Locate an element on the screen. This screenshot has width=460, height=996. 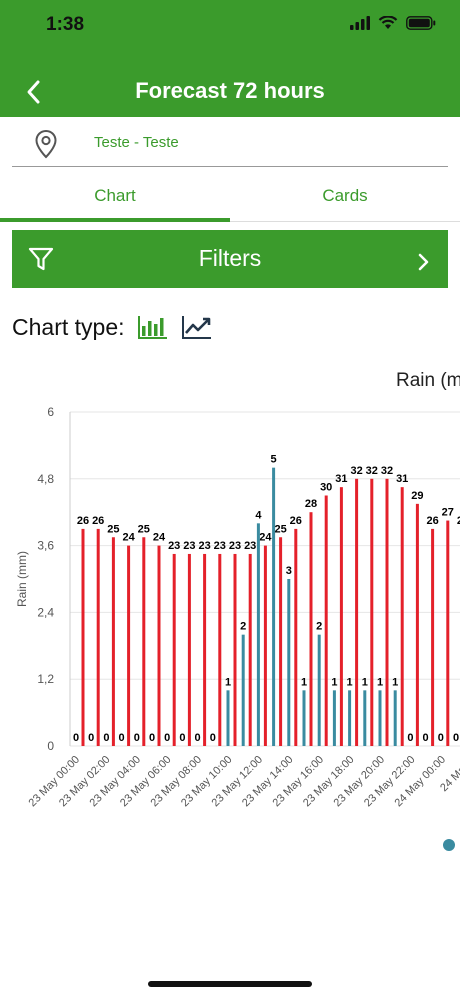
tab-bar: Chart Cards is located at coordinates (230, 195).